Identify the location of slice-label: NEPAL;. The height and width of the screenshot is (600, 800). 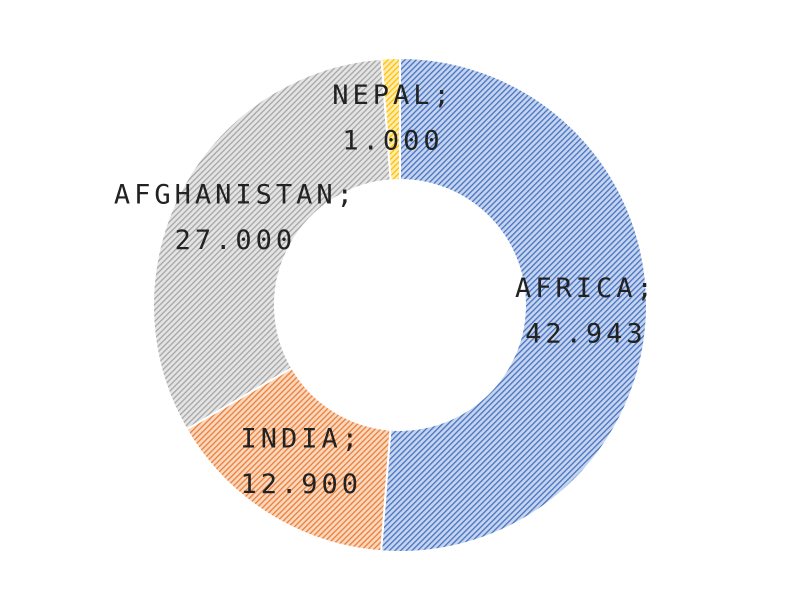
(393, 95).